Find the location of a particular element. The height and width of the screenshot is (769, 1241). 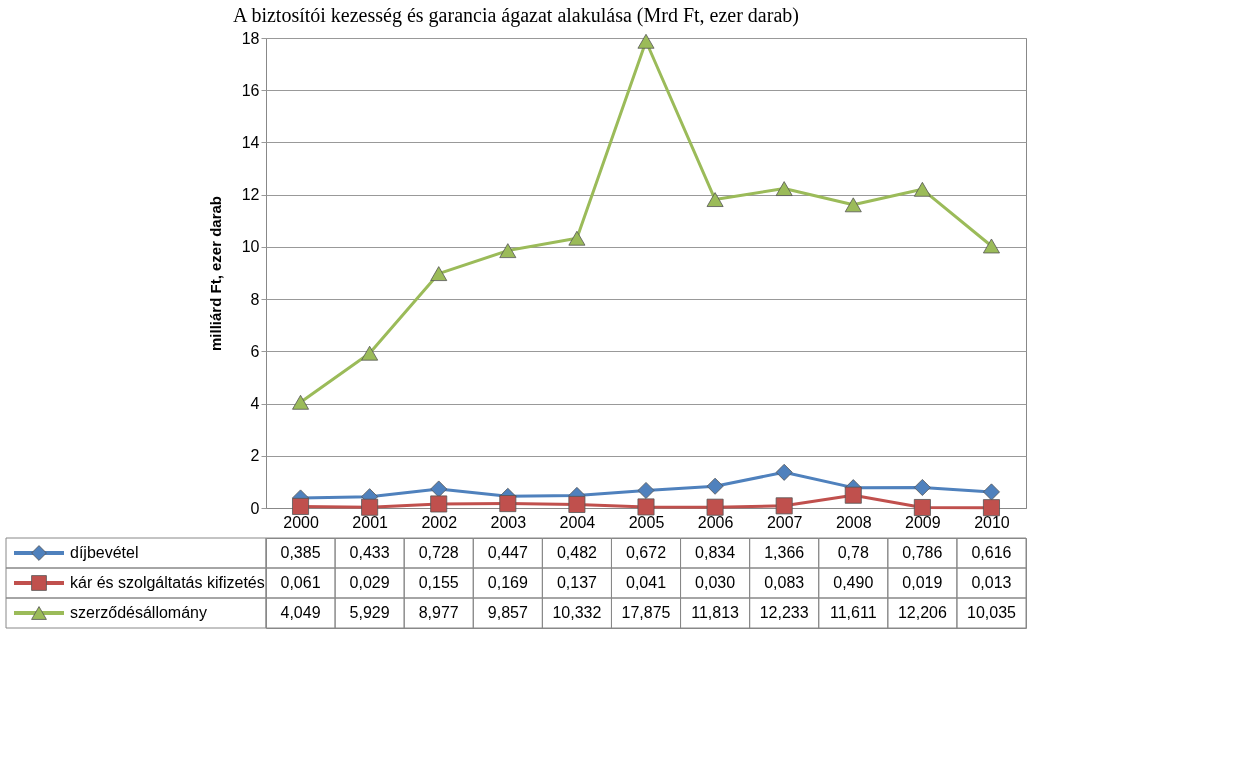

data-label: 0,786 is located at coordinates (922, 552).